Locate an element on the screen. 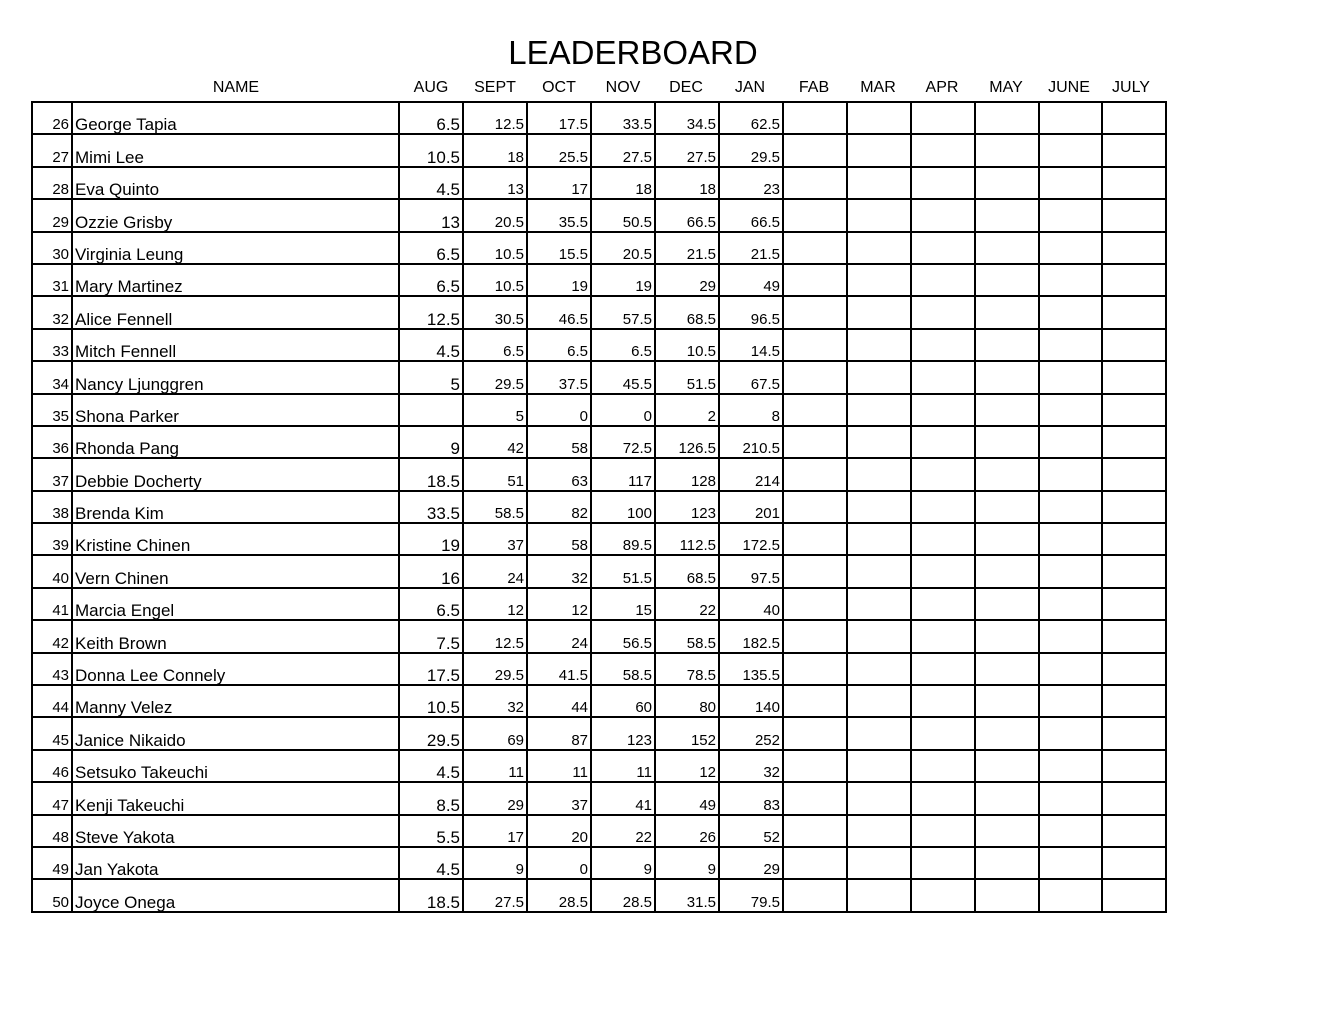 The height and width of the screenshot is (1020, 1320). score-cell: 7.5 is located at coordinates (431, 636).